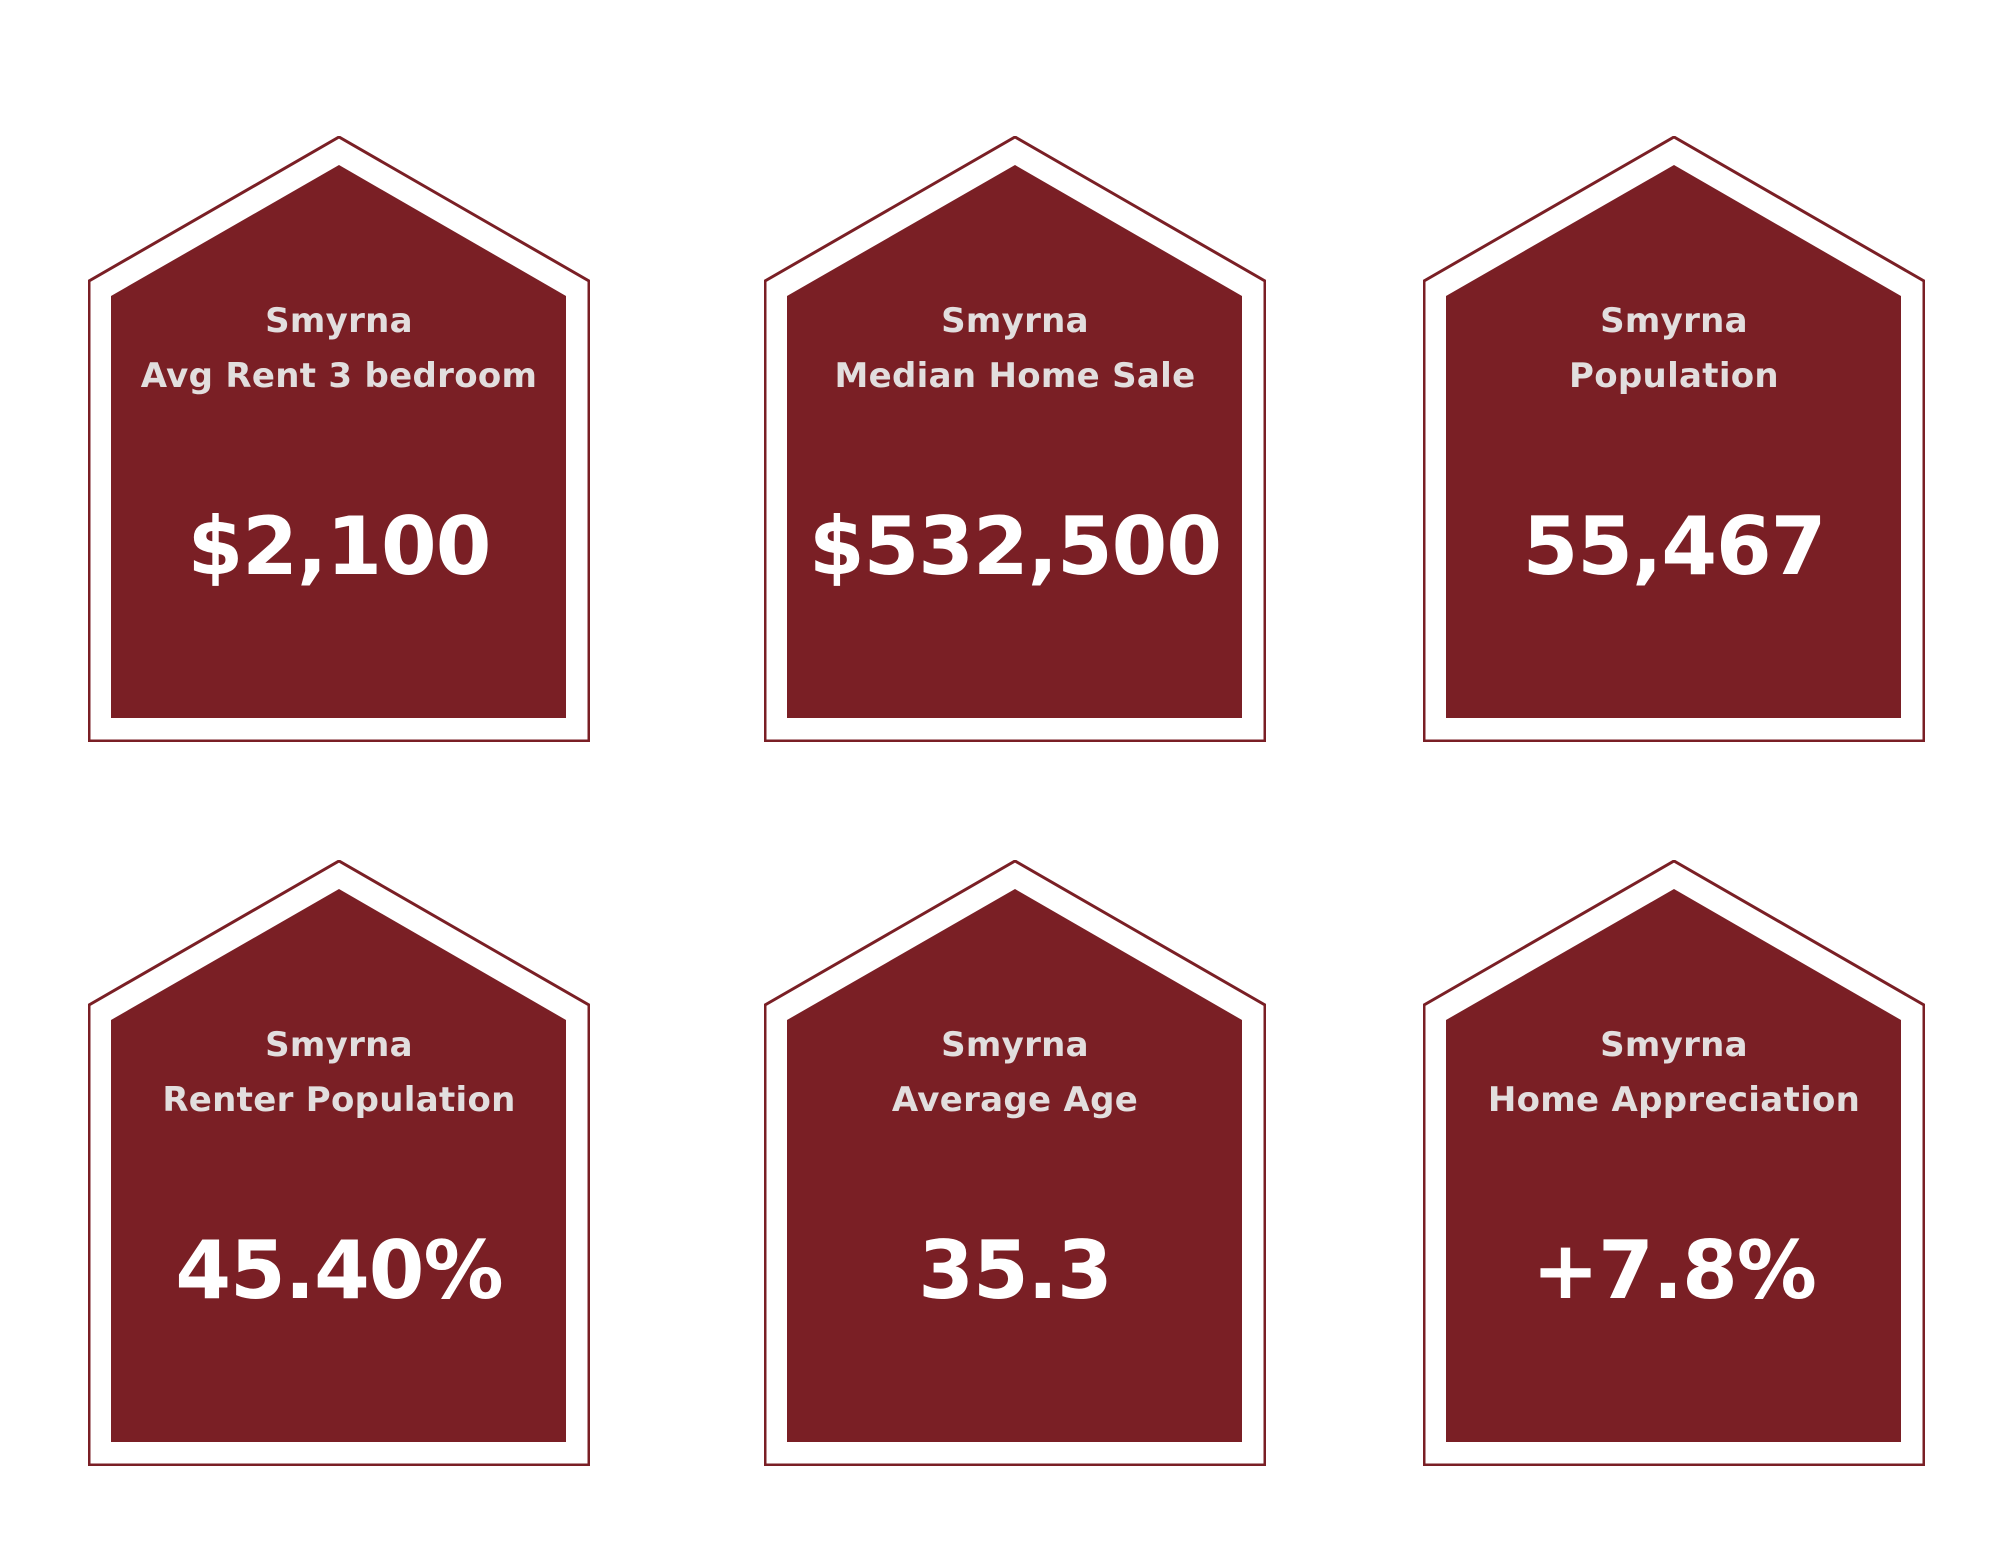 The image size is (2000, 1545). Describe the element at coordinates (1674, 1270) in the screenshot. I see `card-value: +7.8%` at that location.